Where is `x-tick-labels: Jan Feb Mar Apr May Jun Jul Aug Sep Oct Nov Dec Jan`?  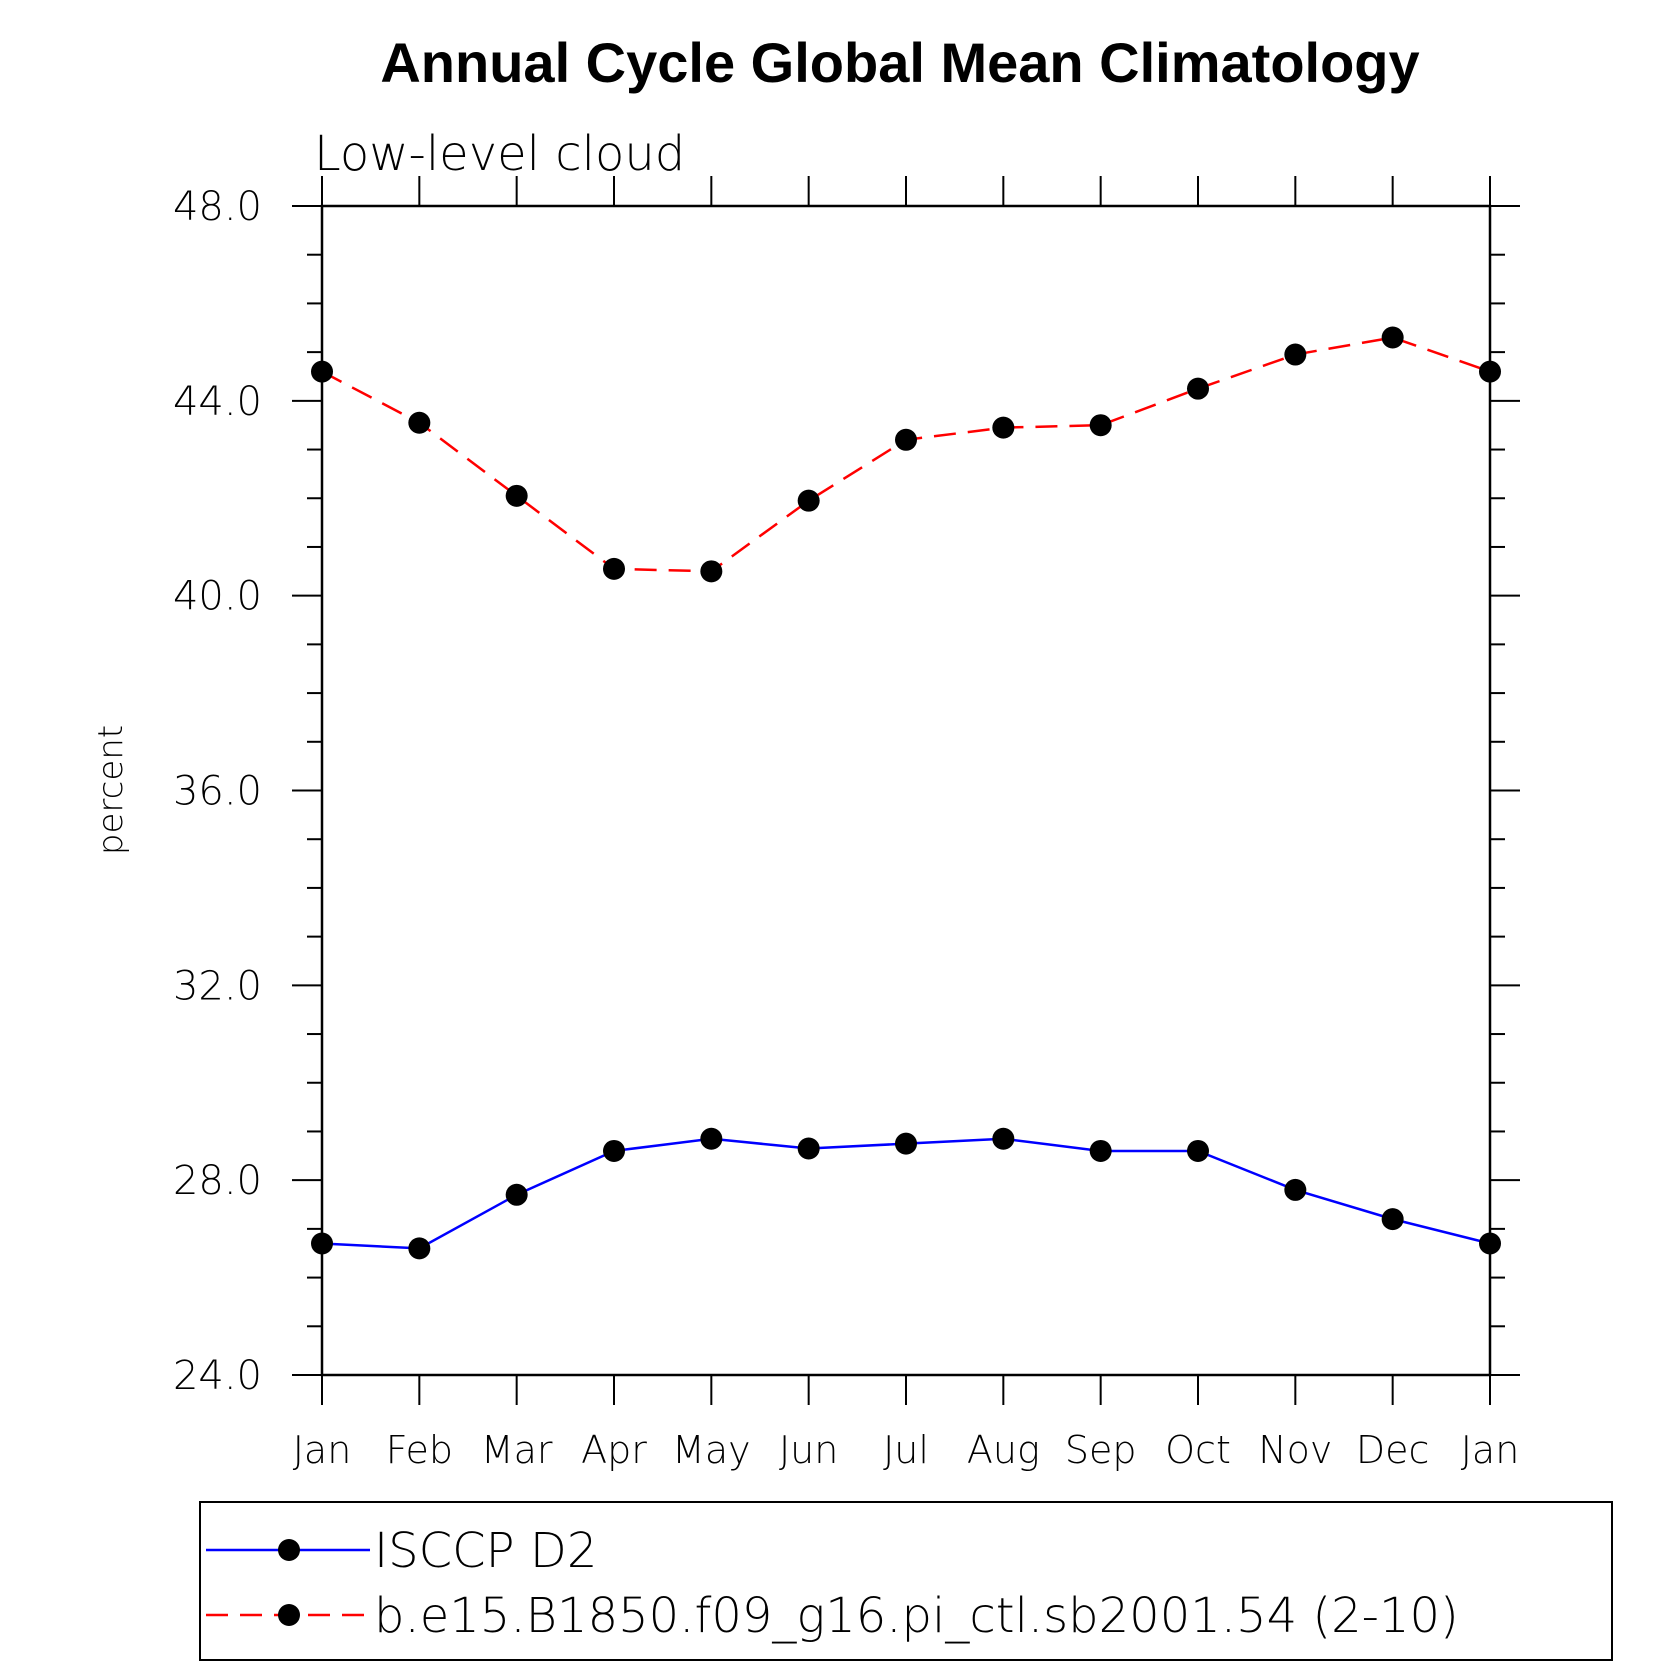
x-tick-labels: Jan Feb Mar Apr May Jun Jul Aug Sep Oct Nov Dec Jan is located at coordinates (906, 1450).